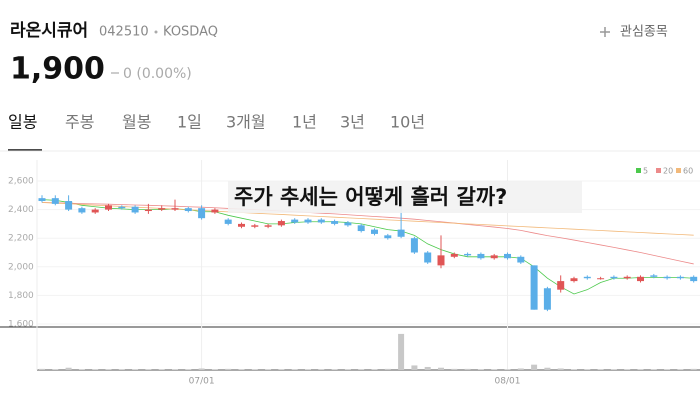 This screenshot has width=700, height=400. What do you see at coordinates (190, 32) in the screenshot?
I see `stock-market: KOSDAQ` at bounding box center [190, 32].